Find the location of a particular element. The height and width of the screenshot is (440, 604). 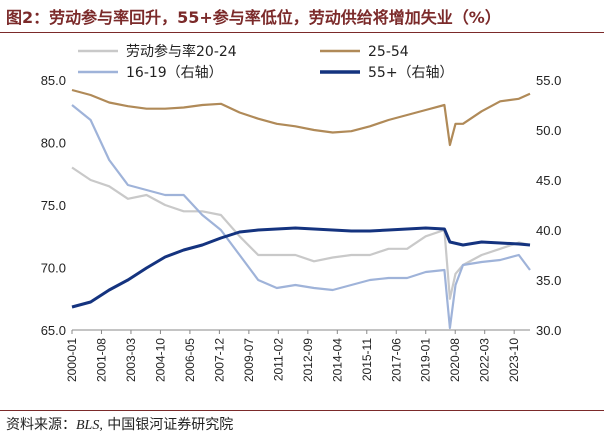

x-tick-label: 2011-02 is located at coordinates (278, 359).